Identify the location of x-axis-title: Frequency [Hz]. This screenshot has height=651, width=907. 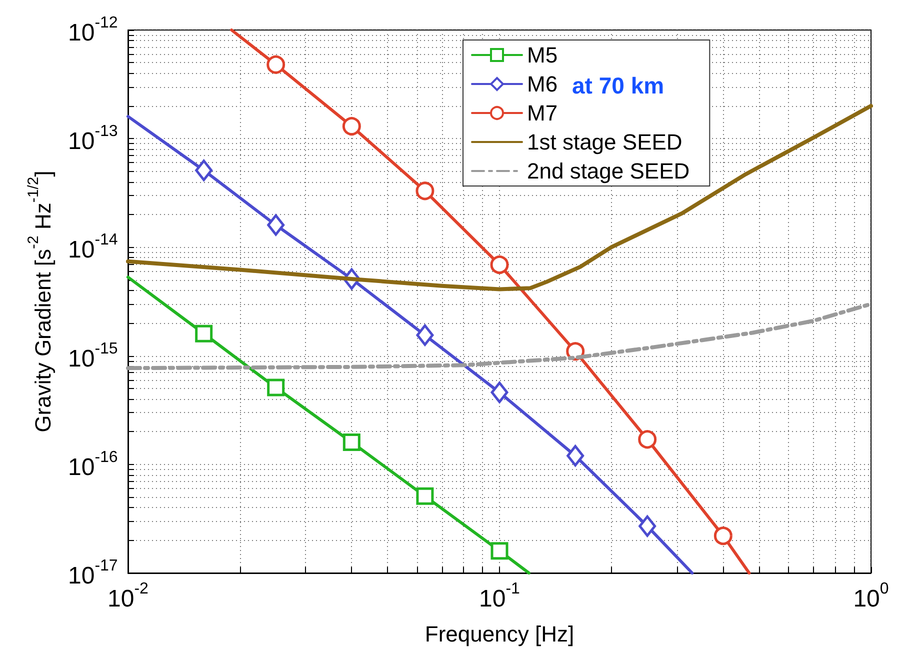
(499, 634).